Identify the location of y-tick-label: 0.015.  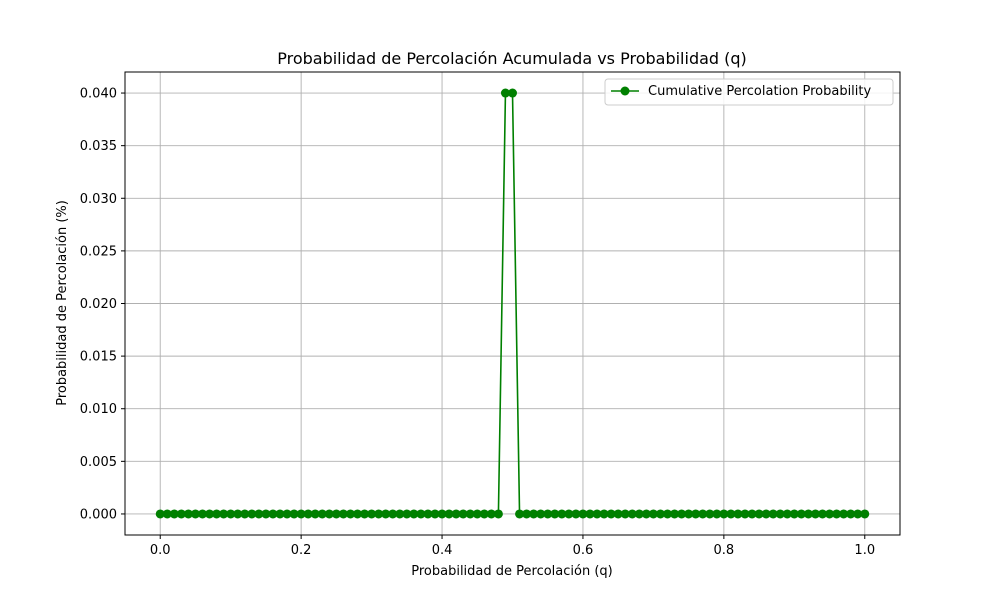
(98, 357).